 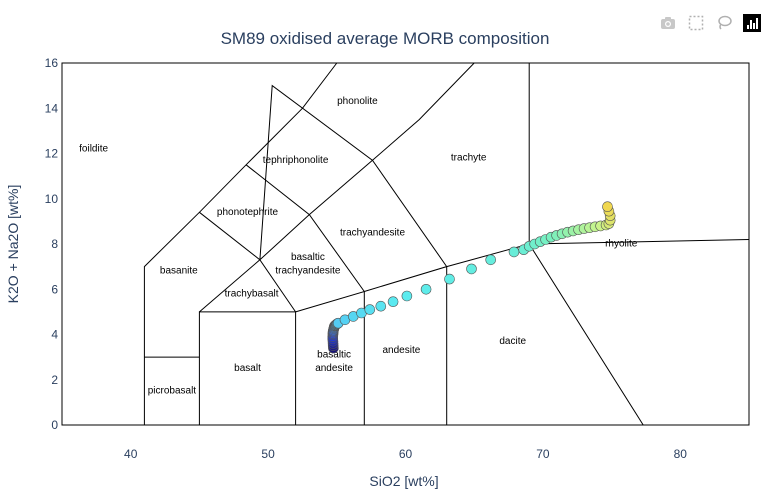 What do you see at coordinates (179, 271) in the screenshot?
I see `field-label: basanite` at bounding box center [179, 271].